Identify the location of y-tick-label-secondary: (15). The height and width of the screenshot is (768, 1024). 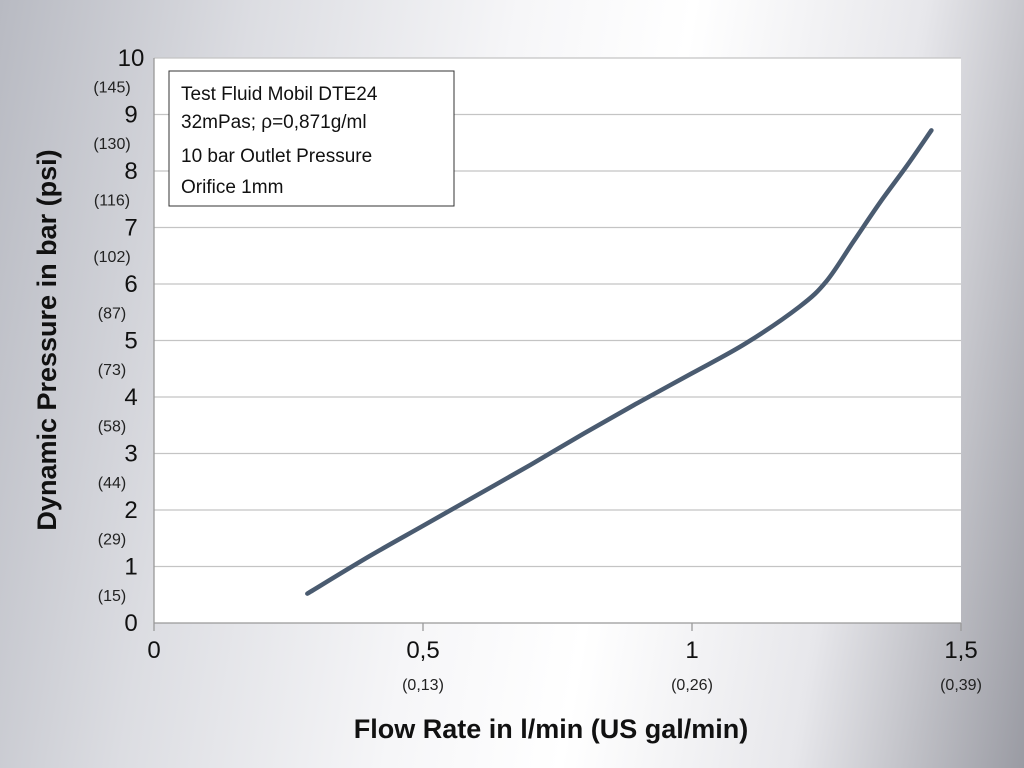
(112, 596).